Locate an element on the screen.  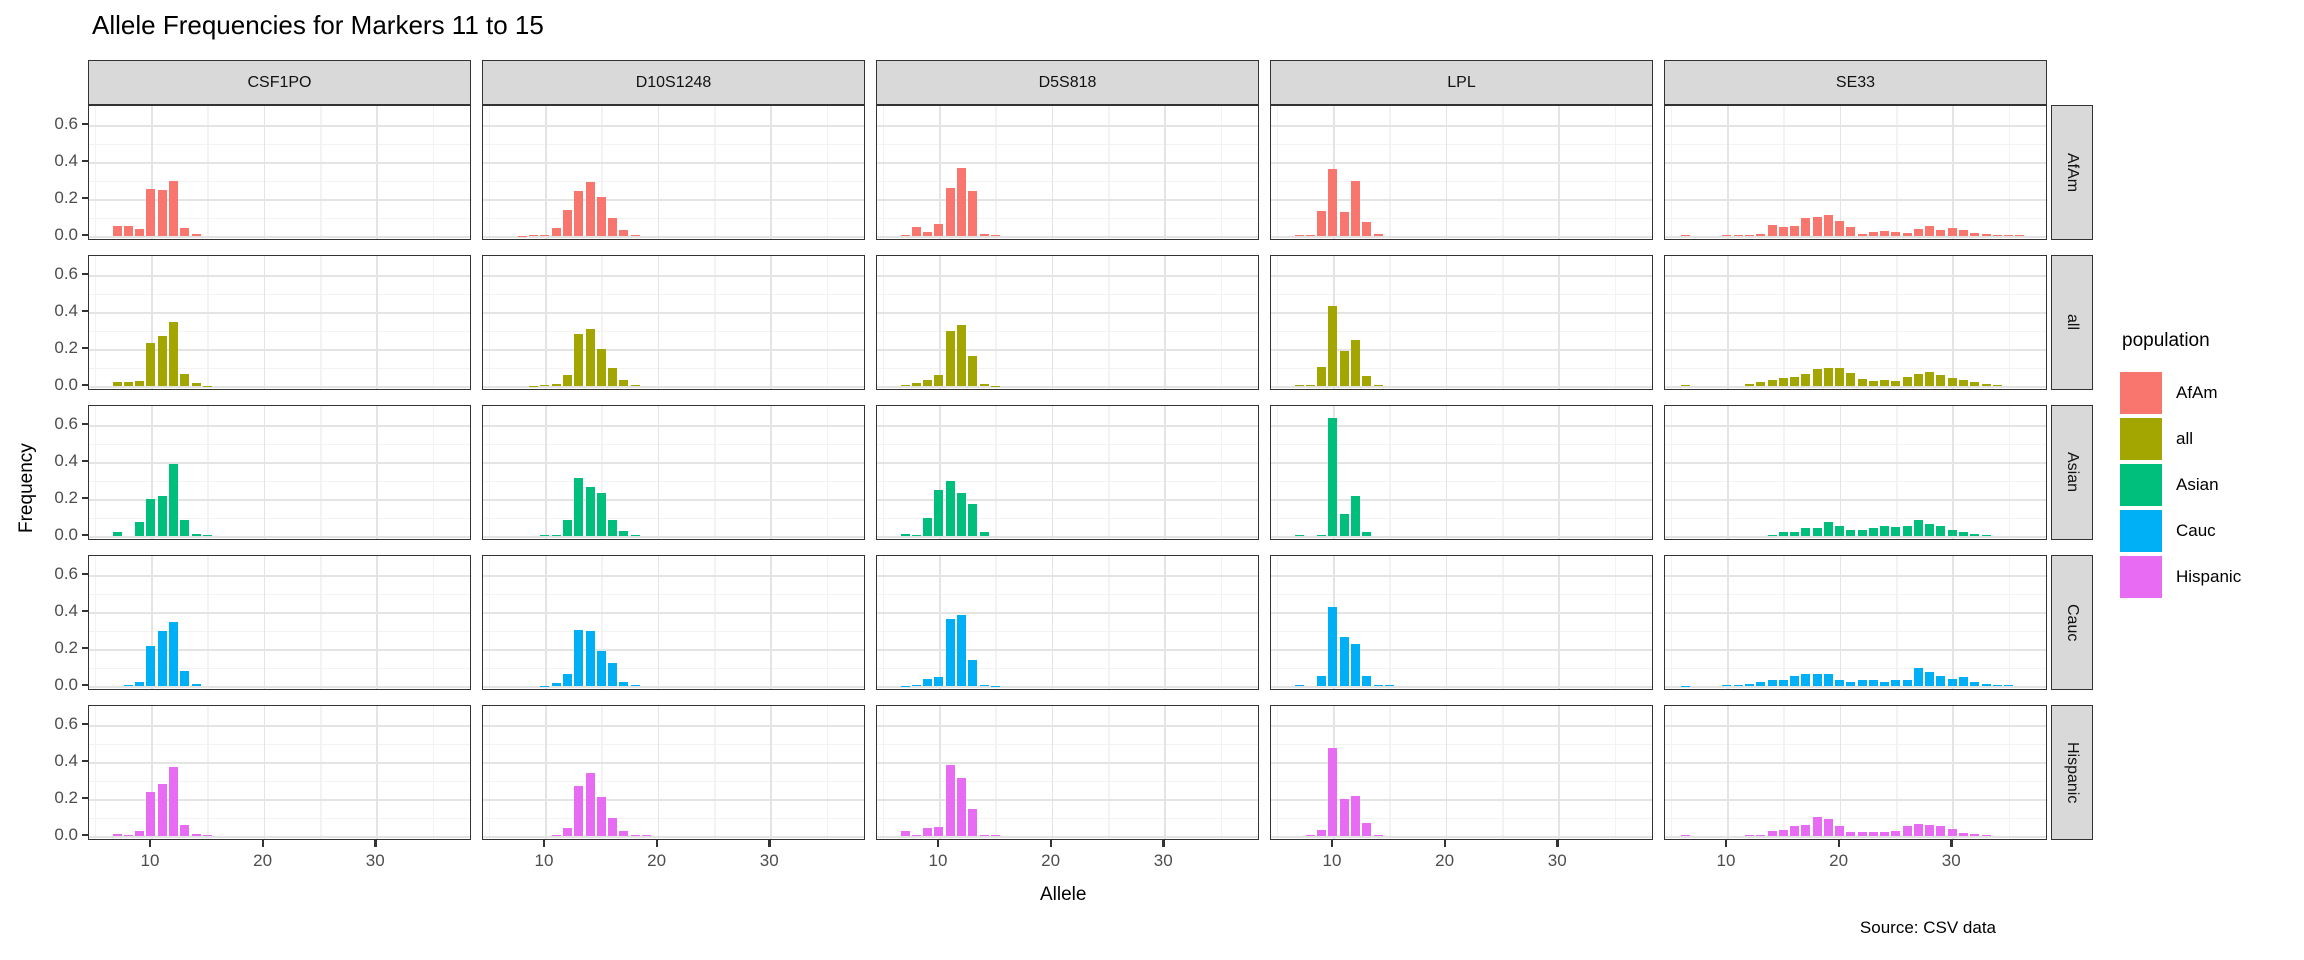
facet-panel-CSF1PO-AfAm is located at coordinates (279, 172).